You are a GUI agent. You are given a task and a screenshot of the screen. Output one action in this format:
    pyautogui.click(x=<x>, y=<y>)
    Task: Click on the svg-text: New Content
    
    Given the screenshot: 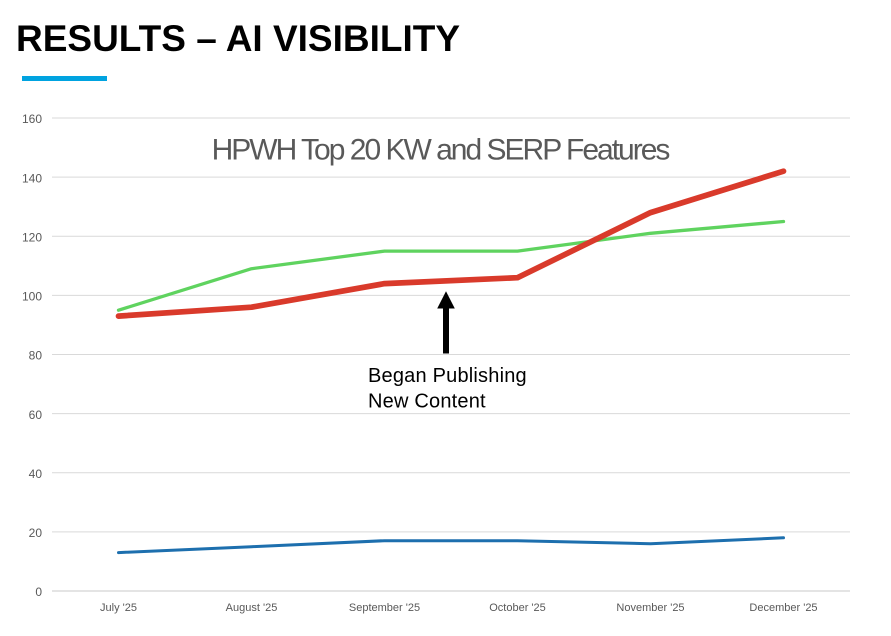 What is the action you would take?
    pyautogui.click(x=427, y=402)
    